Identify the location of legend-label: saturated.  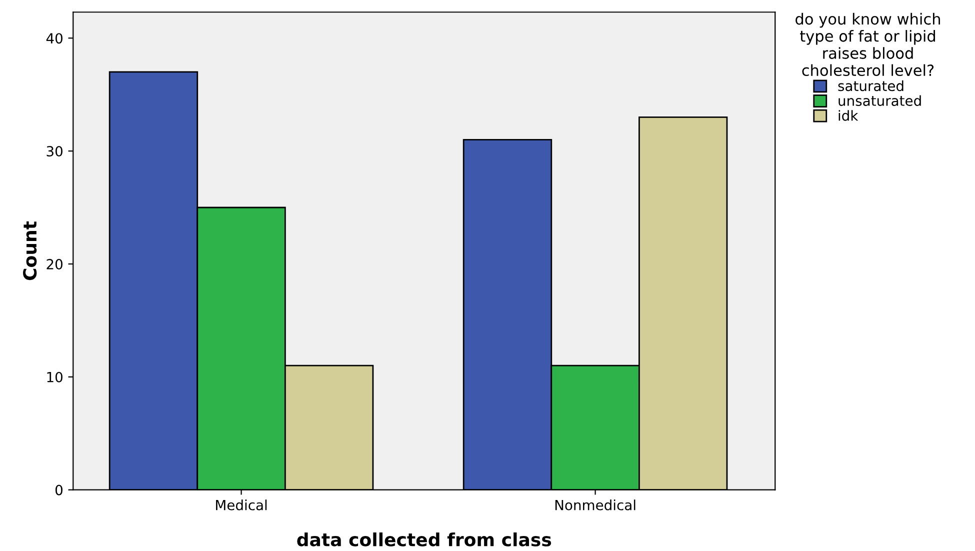
(871, 86).